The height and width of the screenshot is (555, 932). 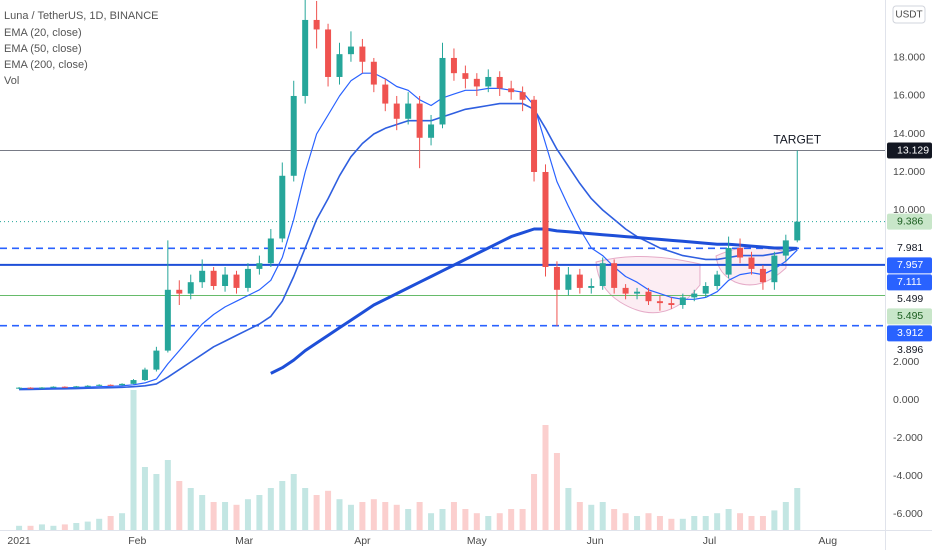 I want to click on price-label: 5.499, so click(x=910, y=299).